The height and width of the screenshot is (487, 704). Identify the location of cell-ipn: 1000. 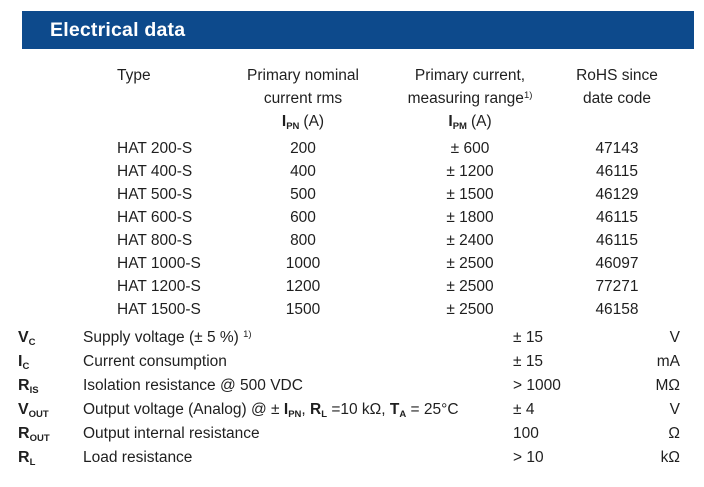
(303, 263).